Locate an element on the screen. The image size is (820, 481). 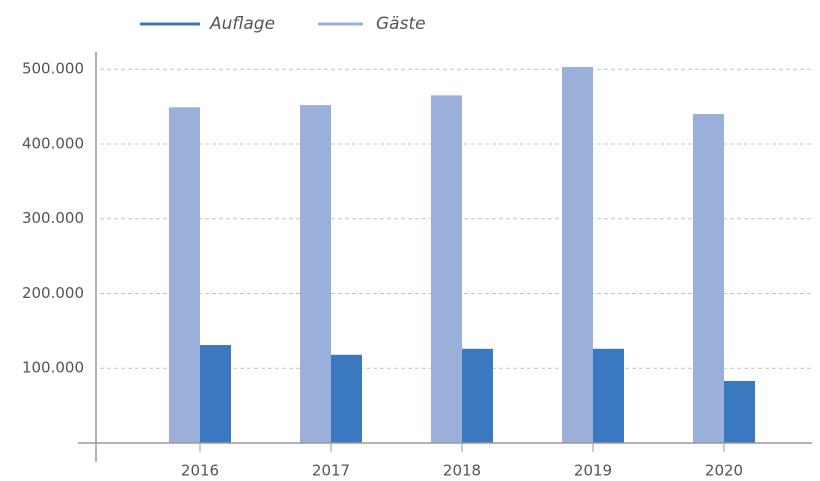
y-tick-label: 400.000 is located at coordinates (53, 143).